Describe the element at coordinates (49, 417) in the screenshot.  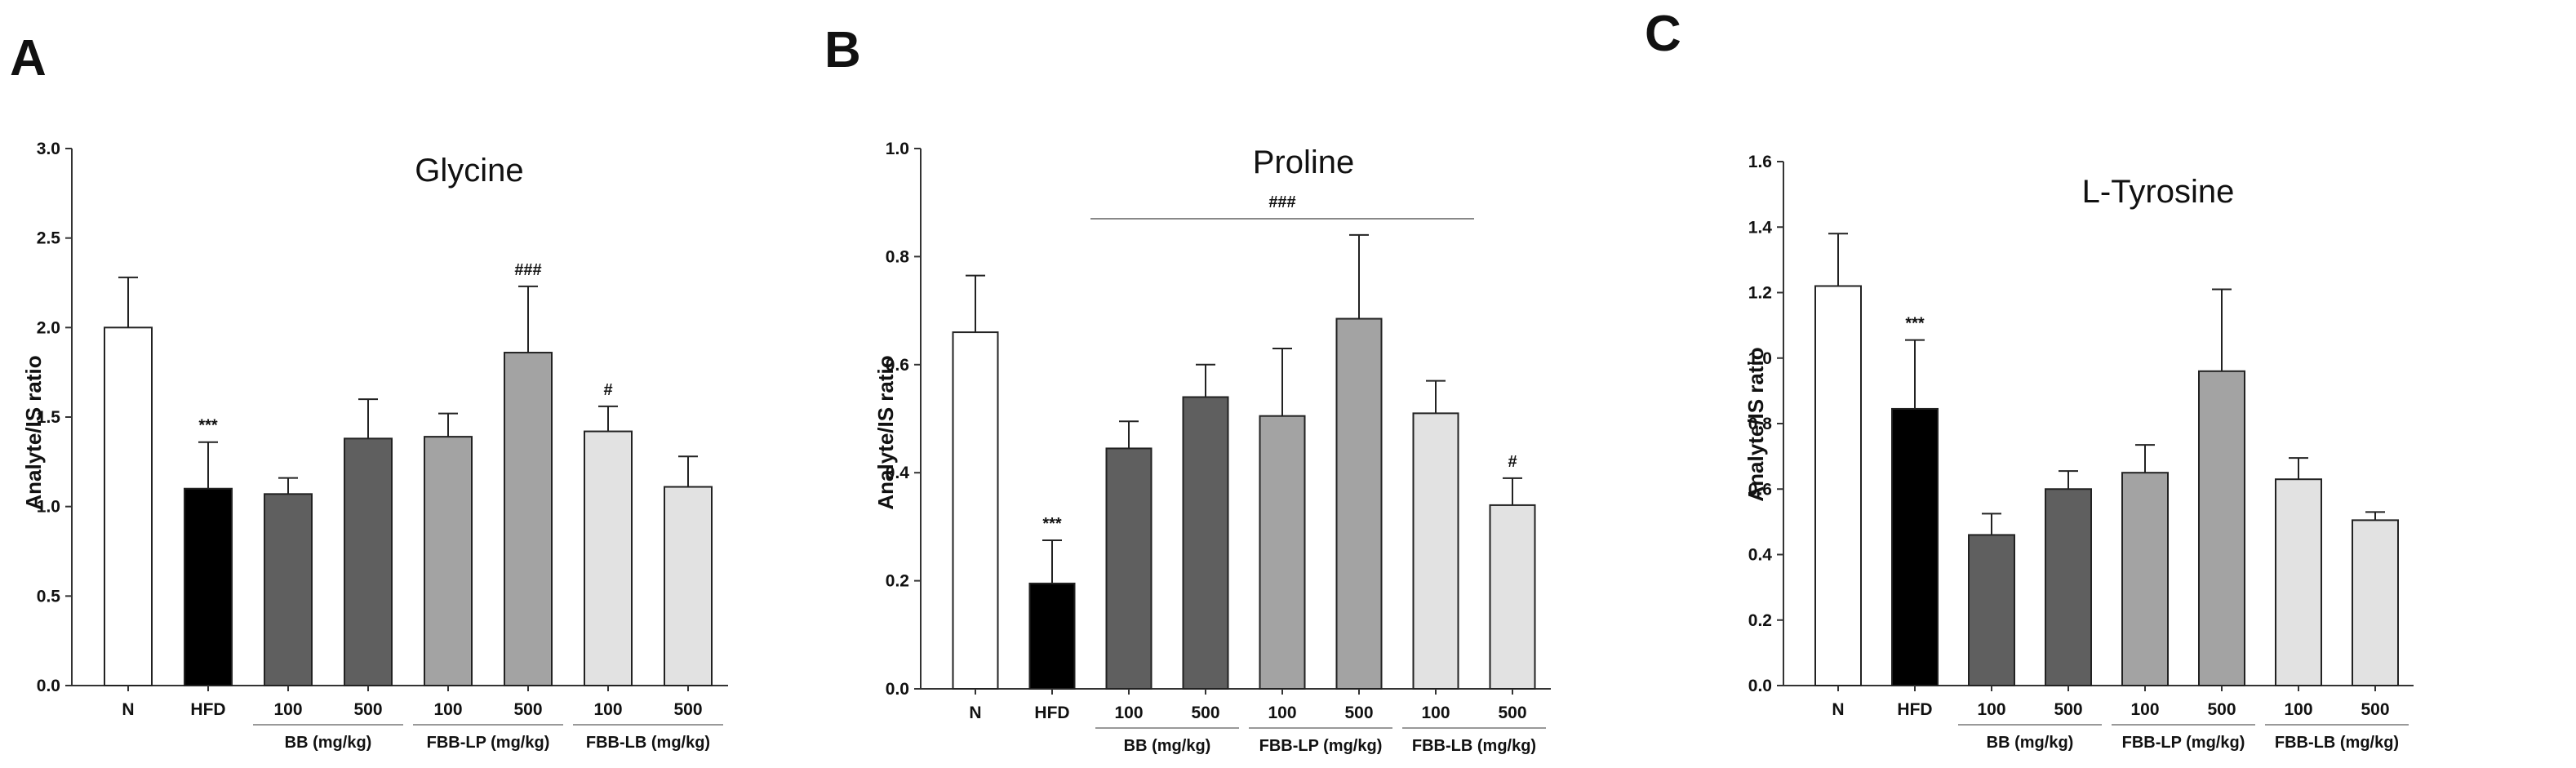
I see `y-tick-label: 1.5` at that location.